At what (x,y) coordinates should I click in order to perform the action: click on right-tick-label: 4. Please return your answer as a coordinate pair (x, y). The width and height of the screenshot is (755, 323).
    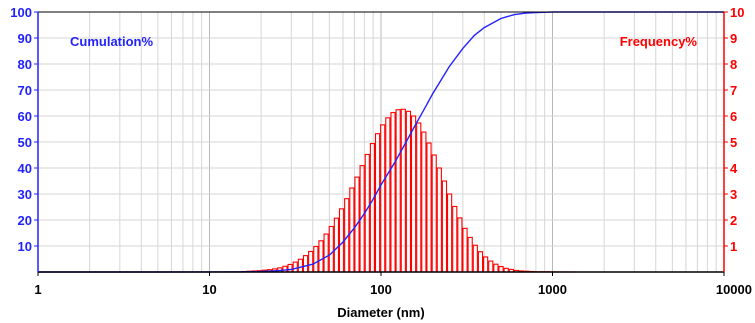
    Looking at the image, I should click on (734, 168).